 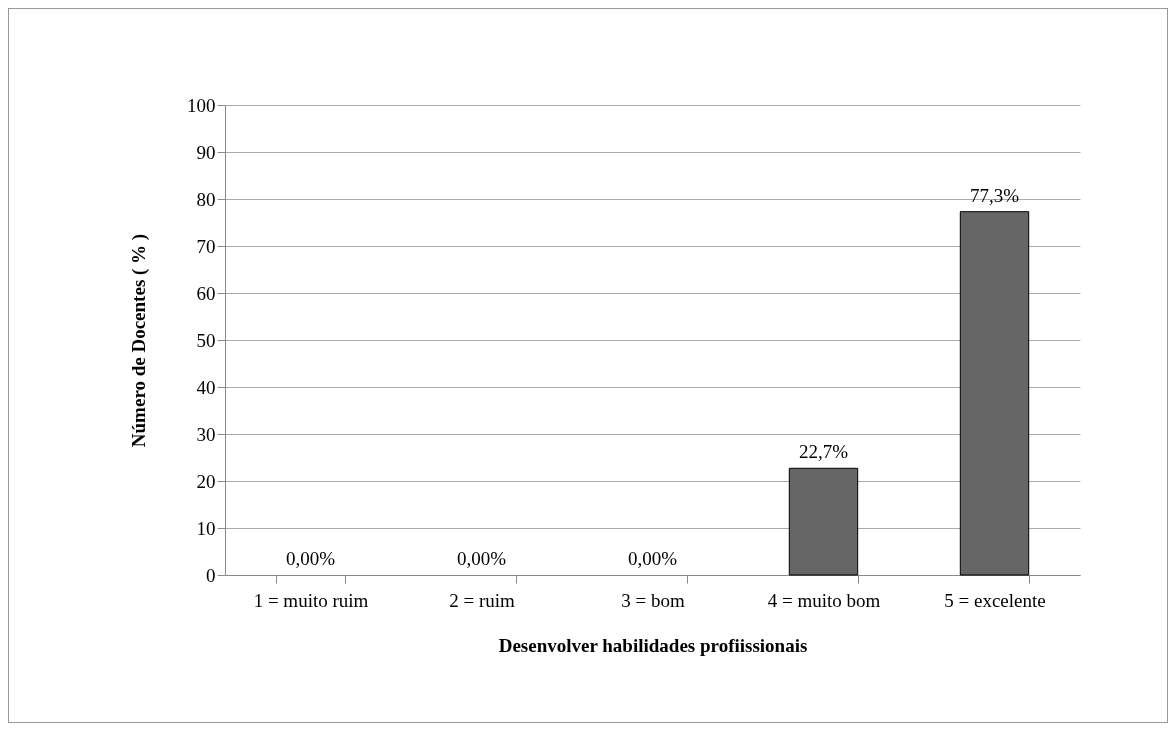 I want to click on y-tick-label: 60, so click(x=206, y=293).